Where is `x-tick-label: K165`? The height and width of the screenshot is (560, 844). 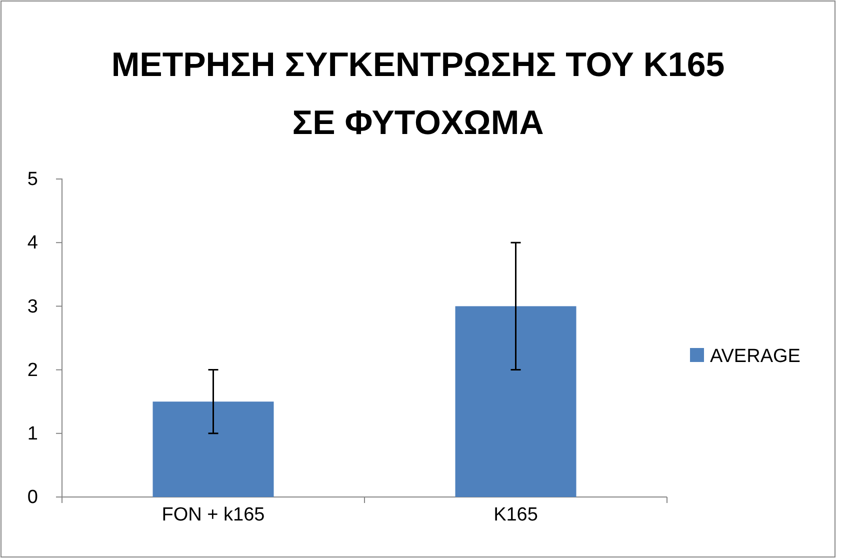 x-tick-label: K165 is located at coordinates (516, 515).